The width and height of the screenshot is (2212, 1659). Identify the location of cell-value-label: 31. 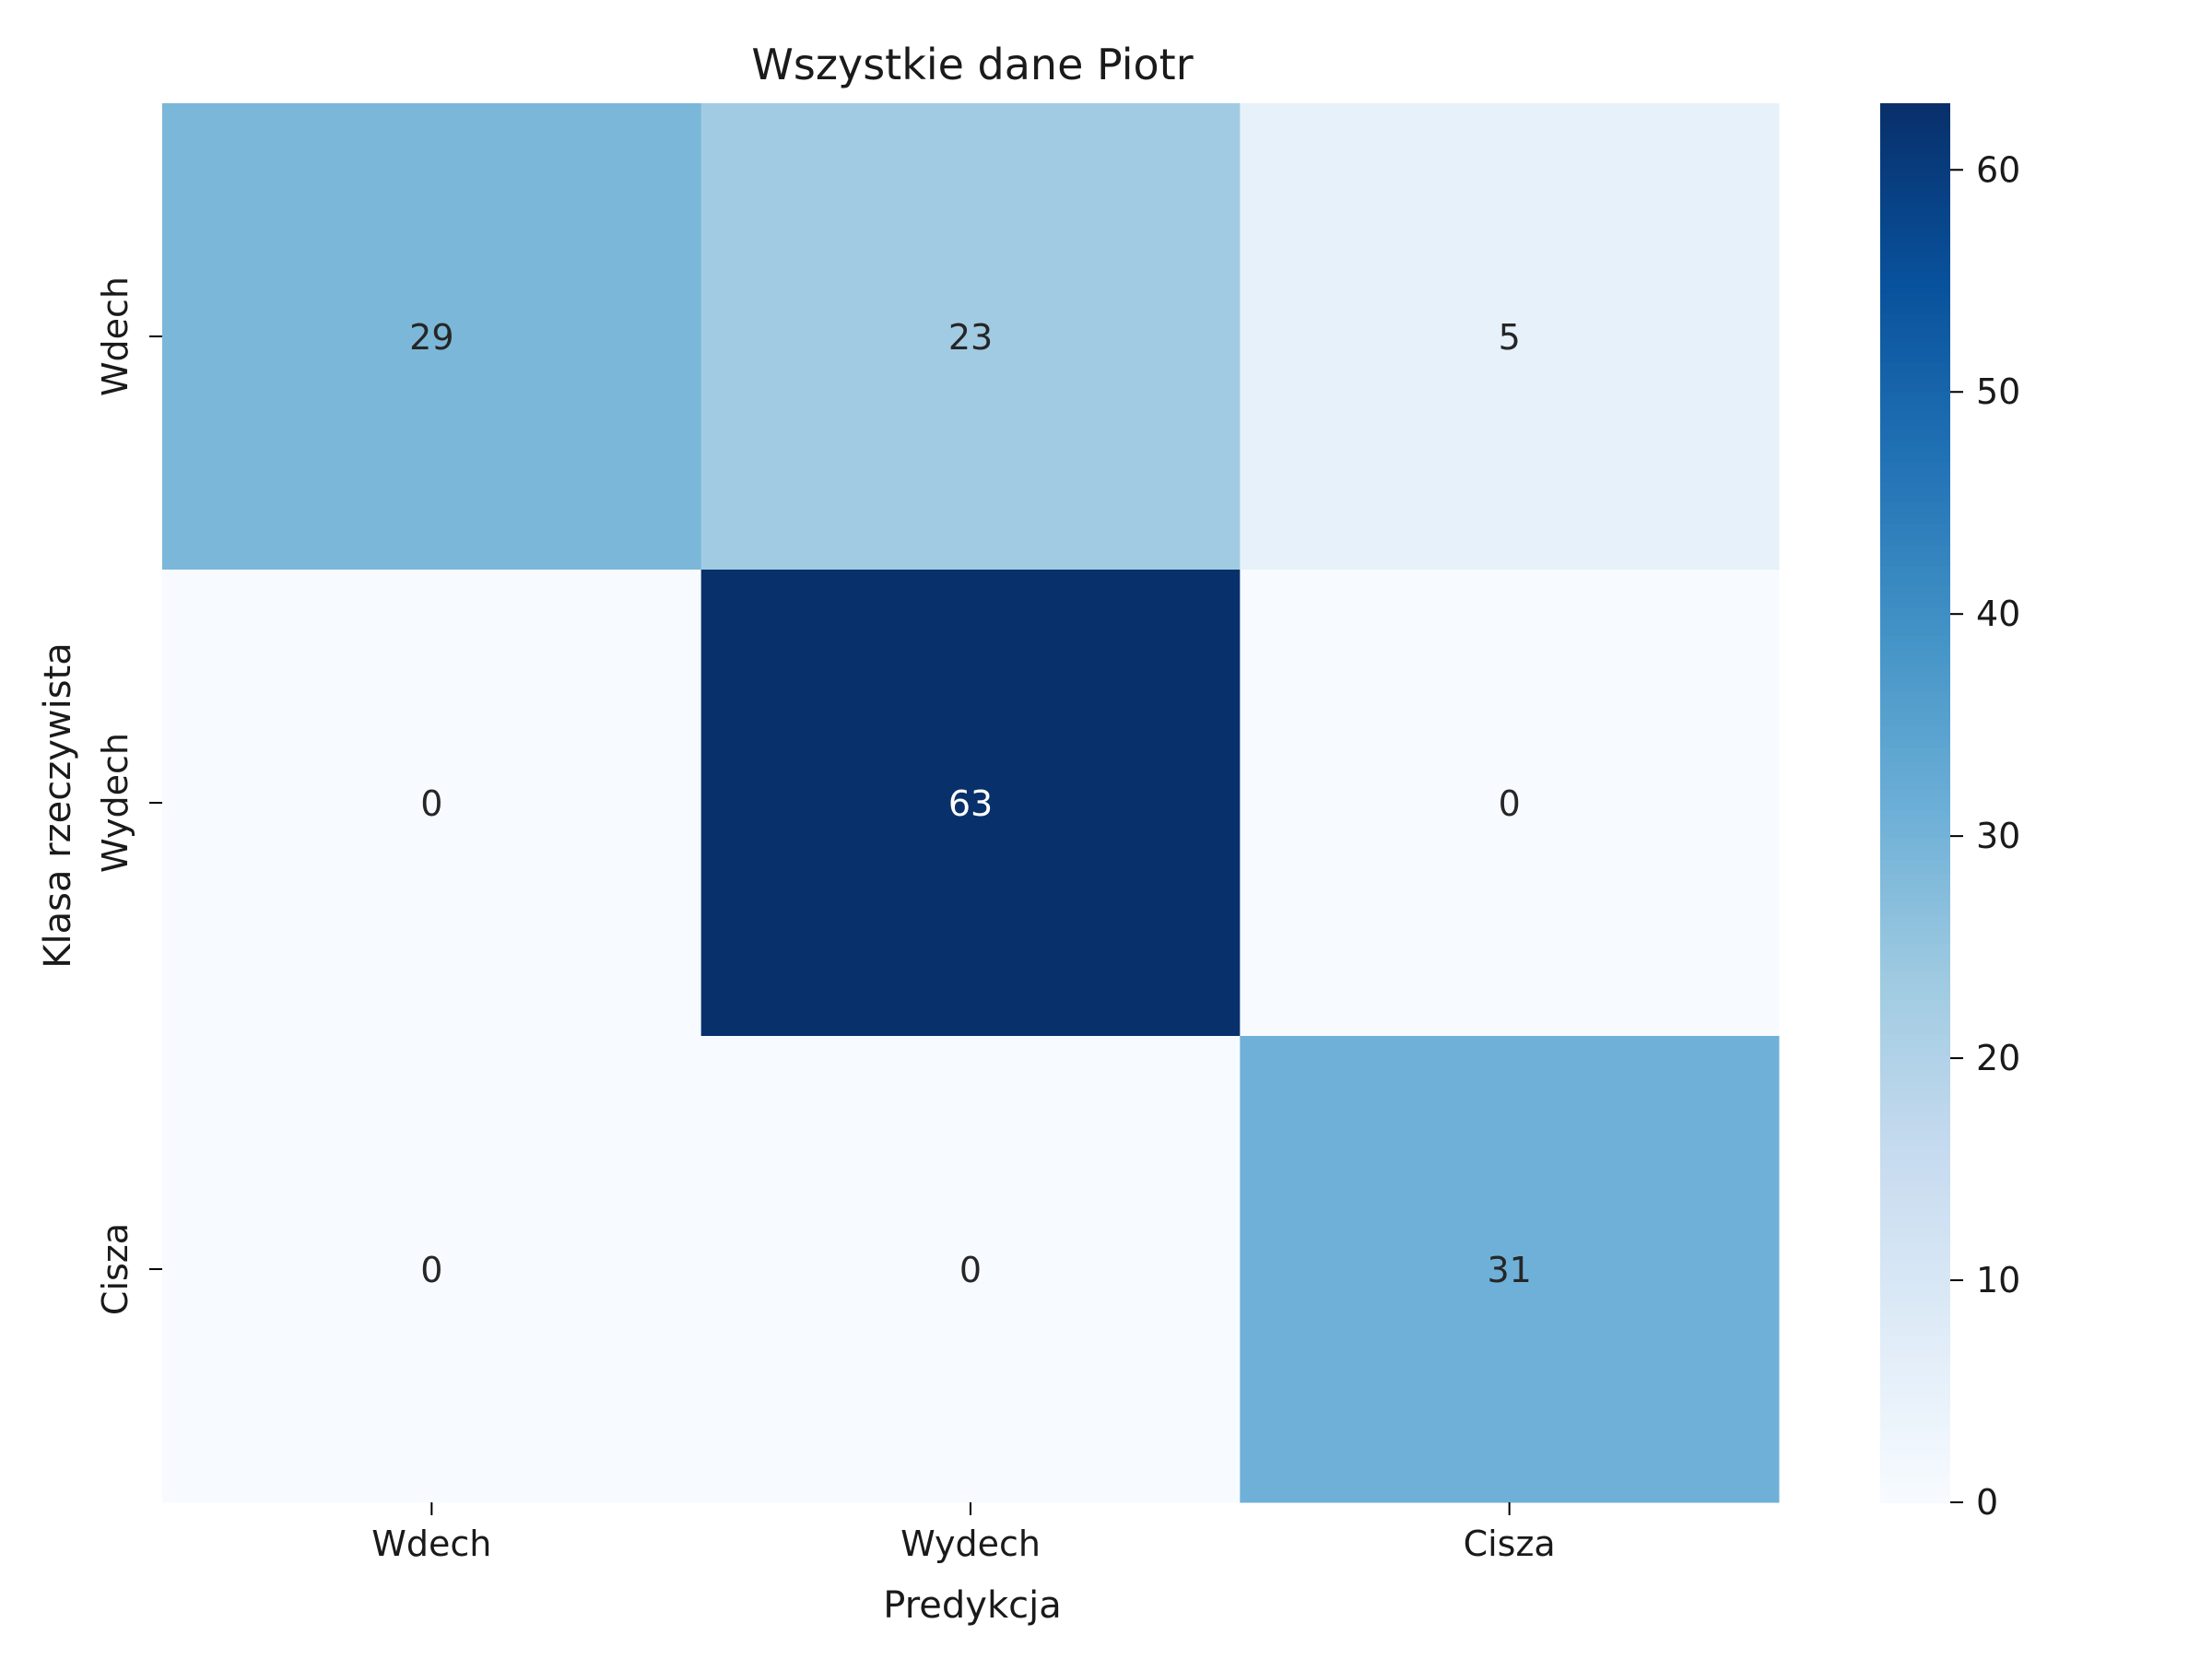
(1509, 1270).